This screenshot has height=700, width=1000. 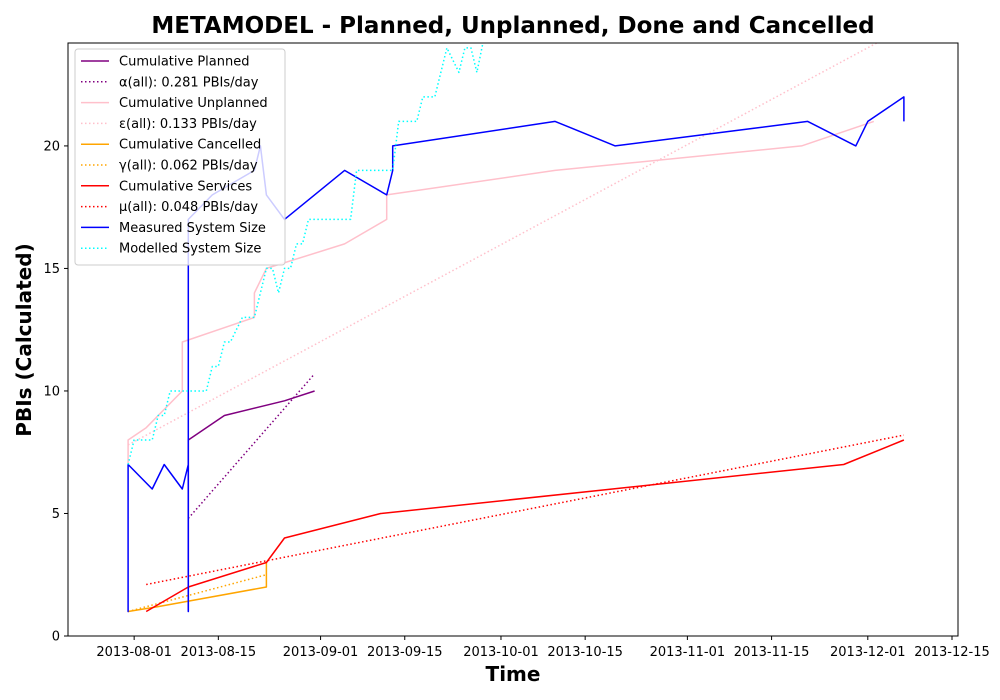 I want to click on y-tick-label: 5, so click(x=56, y=514).